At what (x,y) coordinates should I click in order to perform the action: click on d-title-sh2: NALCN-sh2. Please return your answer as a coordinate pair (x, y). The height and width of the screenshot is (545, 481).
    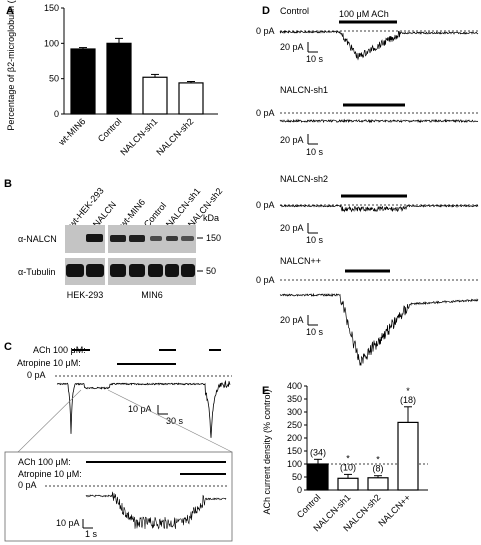
    Looking at the image, I should click on (304, 179).